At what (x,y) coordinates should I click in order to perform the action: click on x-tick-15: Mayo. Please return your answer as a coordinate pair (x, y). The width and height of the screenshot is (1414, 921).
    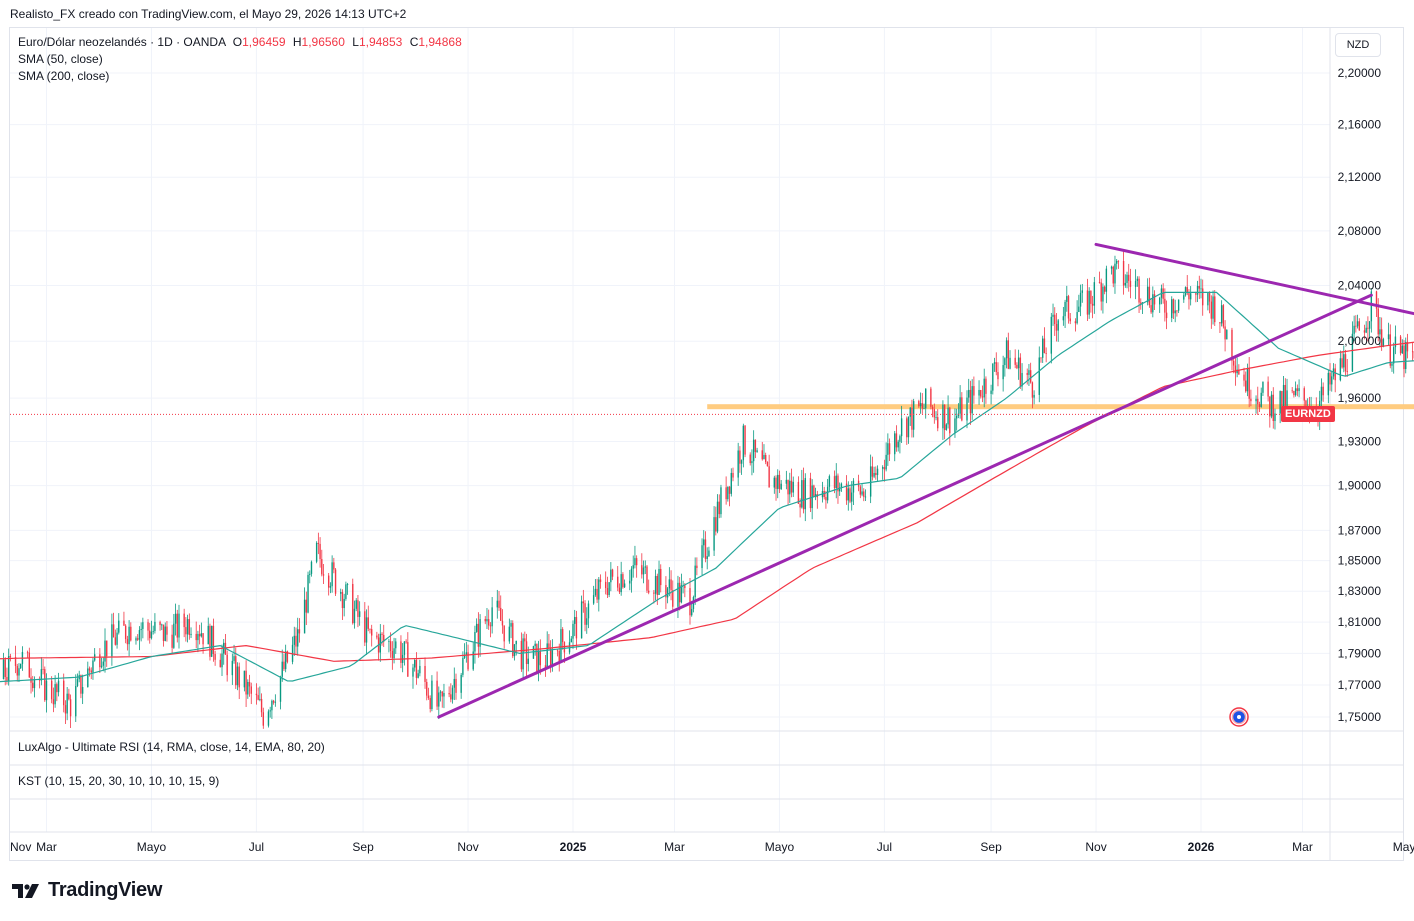
    Looking at the image, I should click on (1403, 847).